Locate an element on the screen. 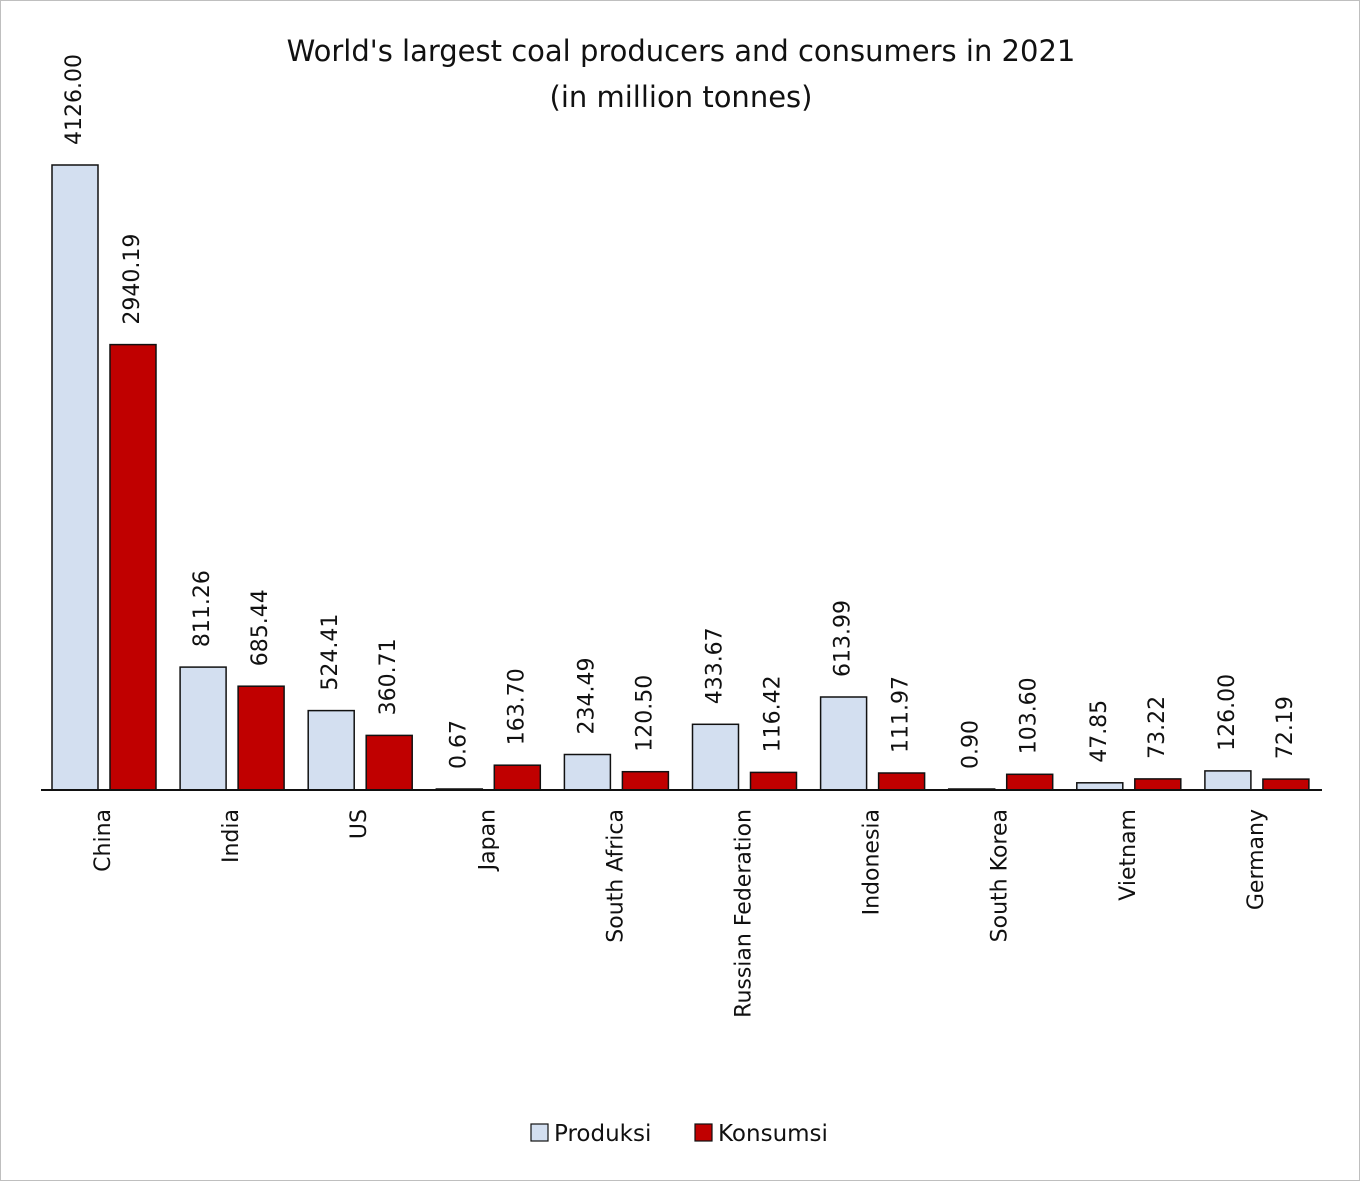  bar-produksi-germany is located at coordinates (1228, 780).